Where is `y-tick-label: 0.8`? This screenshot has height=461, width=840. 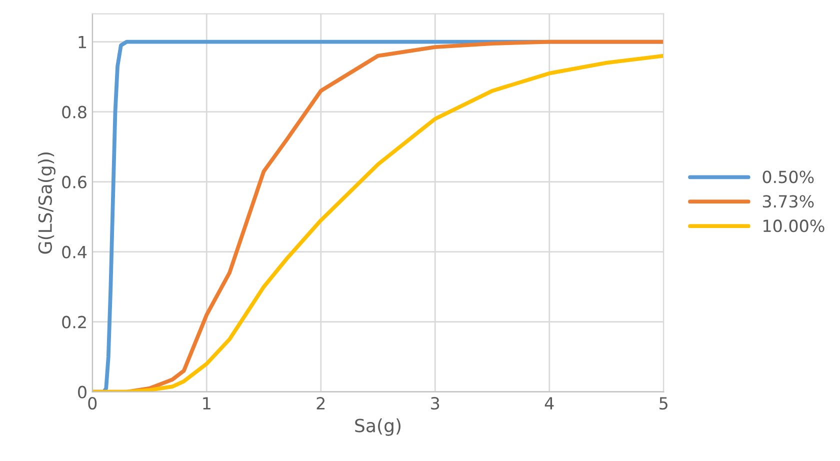
y-tick-label: 0.8 is located at coordinates (74, 112).